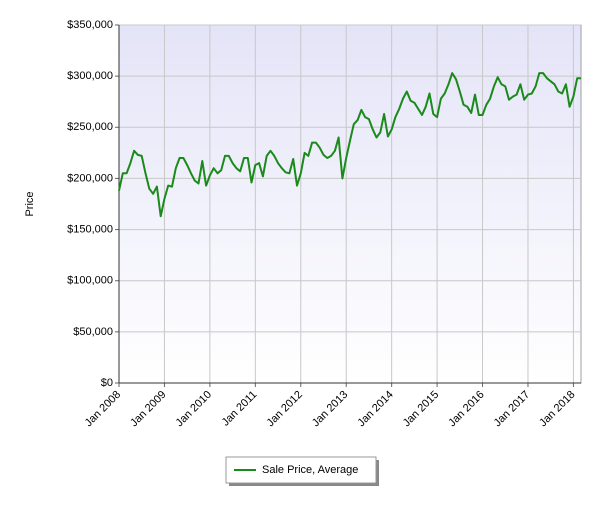  What do you see at coordinates (90, 229) in the screenshot?
I see `y-tick-label: $150,000` at bounding box center [90, 229].